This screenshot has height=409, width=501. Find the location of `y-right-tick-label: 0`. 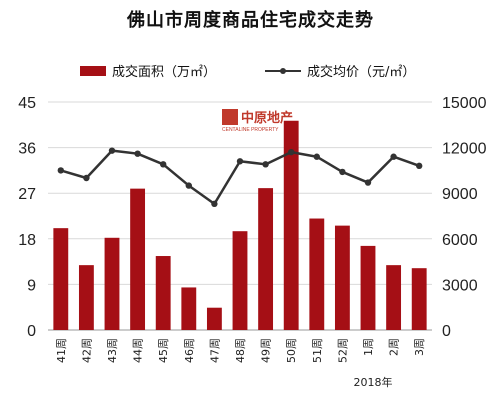

y-right-tick-label: 0 is located at coordinates (446, 331).